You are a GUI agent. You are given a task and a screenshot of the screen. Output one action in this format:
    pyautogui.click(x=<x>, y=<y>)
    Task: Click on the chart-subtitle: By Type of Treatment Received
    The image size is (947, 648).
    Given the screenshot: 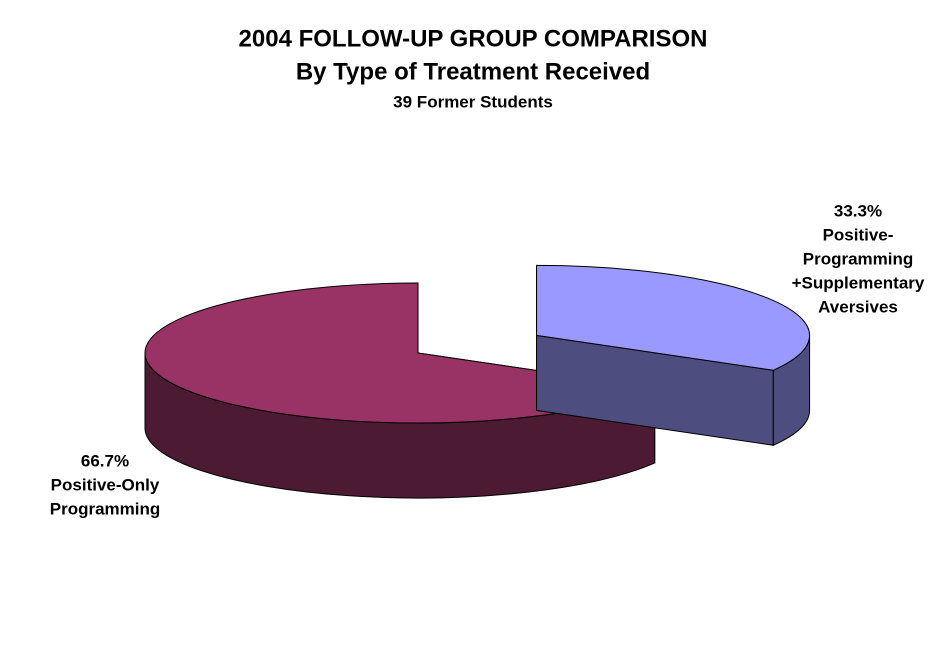 What is the action you would take?
    pyautogui.click(x=473, y=71)
    